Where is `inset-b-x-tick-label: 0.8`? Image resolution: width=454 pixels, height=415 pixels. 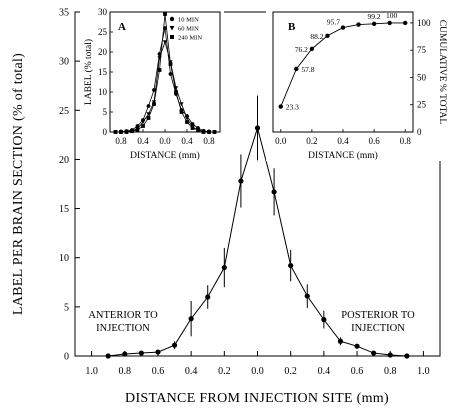 inset-b-x-tick-label: 0.8 is located at coordinates (406, 141).